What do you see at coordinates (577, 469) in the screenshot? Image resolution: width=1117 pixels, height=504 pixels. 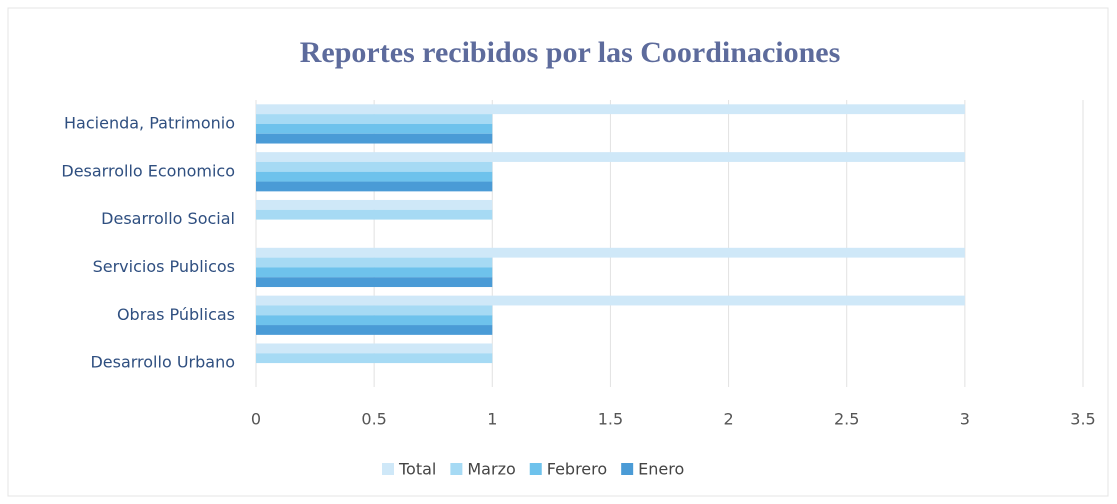 I see `legend-label: Febrero` at bounding box center [577, 469].